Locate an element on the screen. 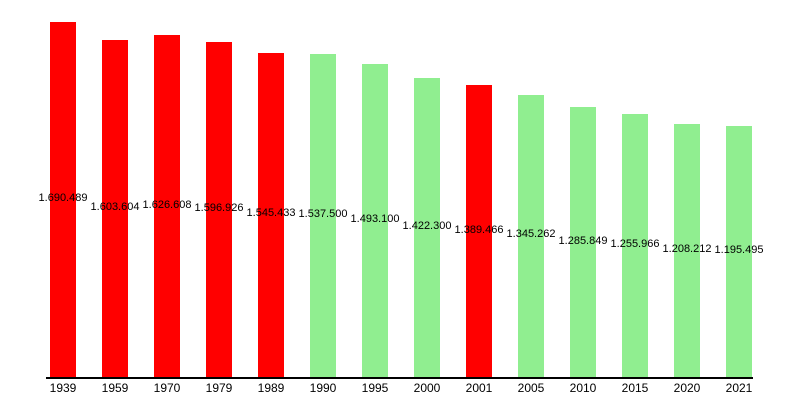  bar-1995 is located at coordinates (375, 220).